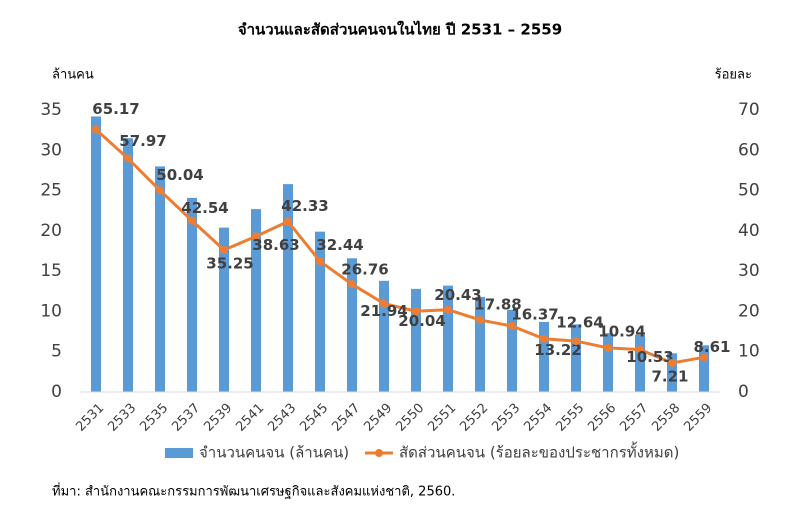 The height and width of the screenshot is (532, 805). I want to click on x-tick-label: 2555, so click(570, 418).